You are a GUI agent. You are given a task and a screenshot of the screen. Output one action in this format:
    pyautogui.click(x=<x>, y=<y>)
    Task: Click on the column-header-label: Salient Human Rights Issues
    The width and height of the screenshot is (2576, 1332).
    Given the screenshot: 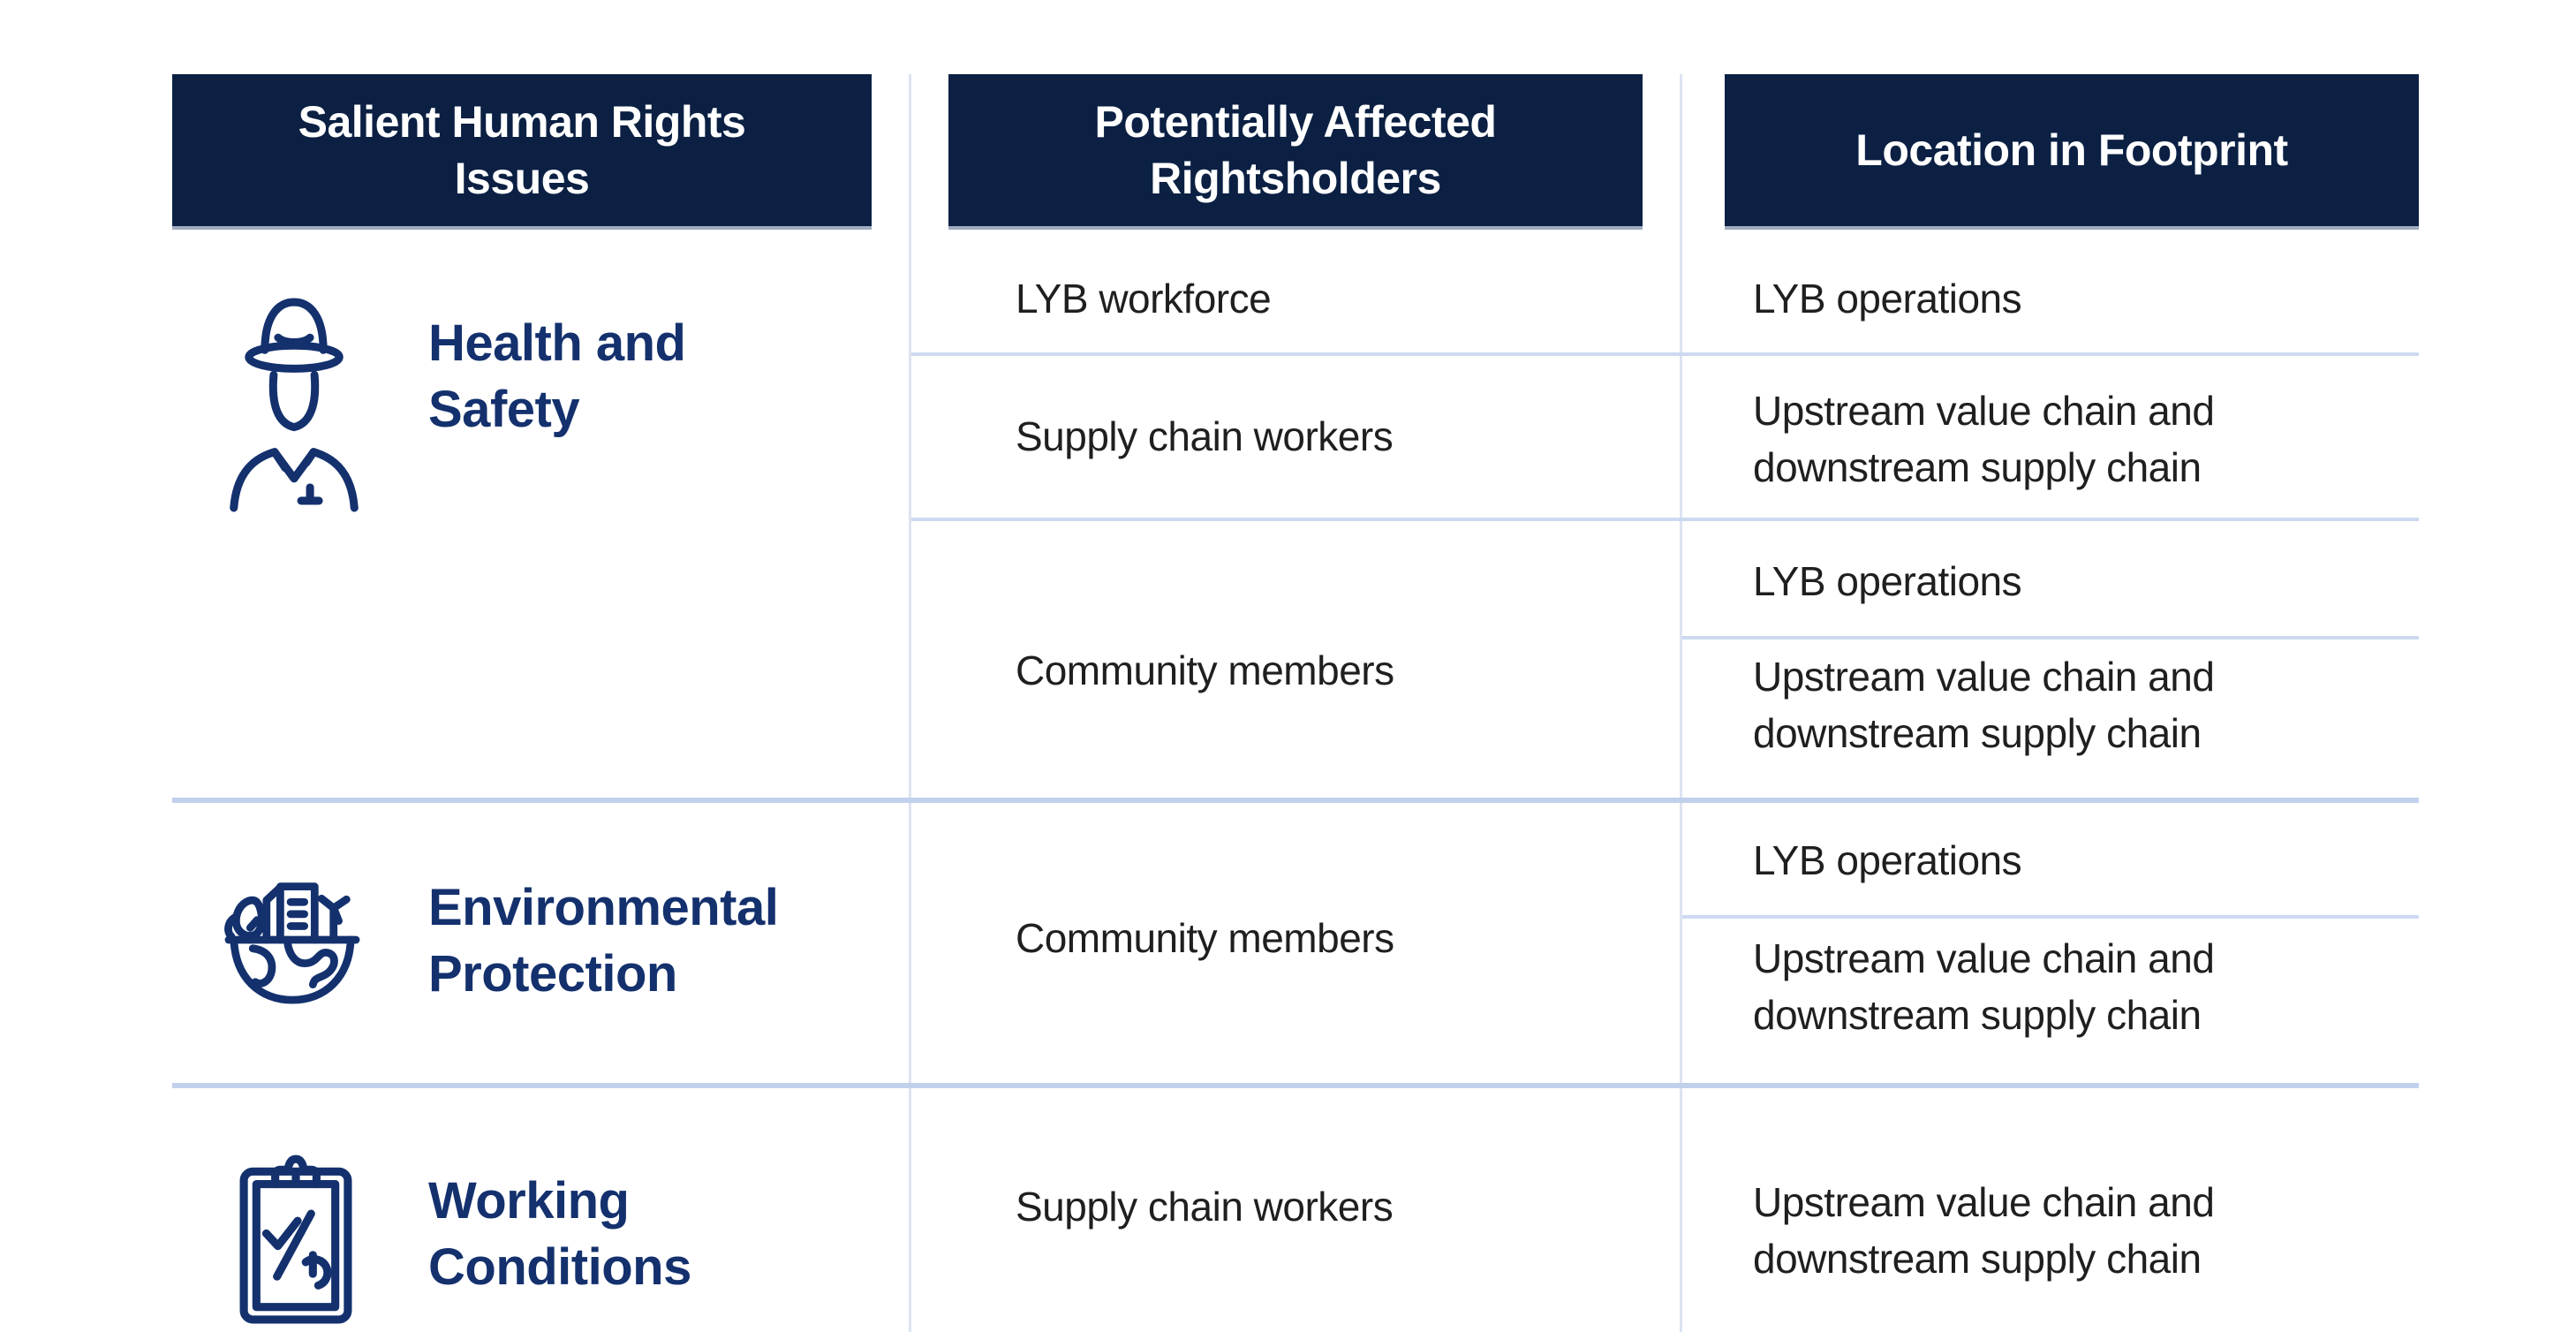 What is the action you would take?
    pyautogui.click(x=522, y=150)
    